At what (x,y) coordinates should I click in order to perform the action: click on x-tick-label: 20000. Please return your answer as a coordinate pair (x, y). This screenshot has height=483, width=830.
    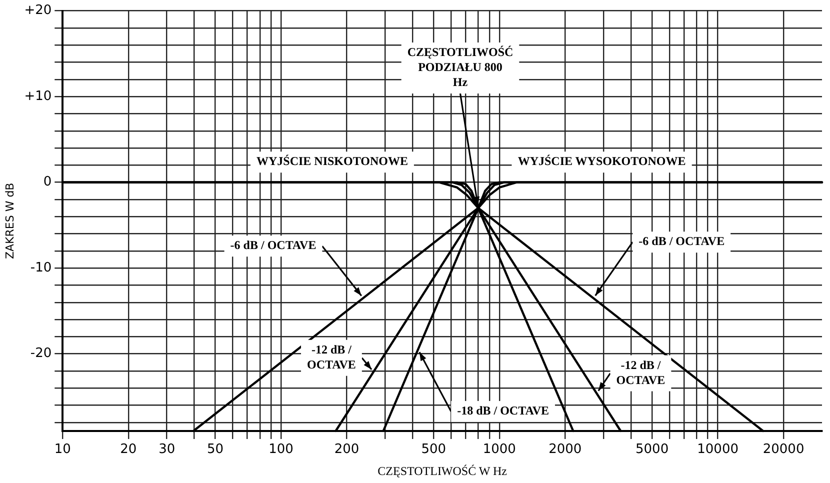
    Looking at the image, I should click on (783, 450).